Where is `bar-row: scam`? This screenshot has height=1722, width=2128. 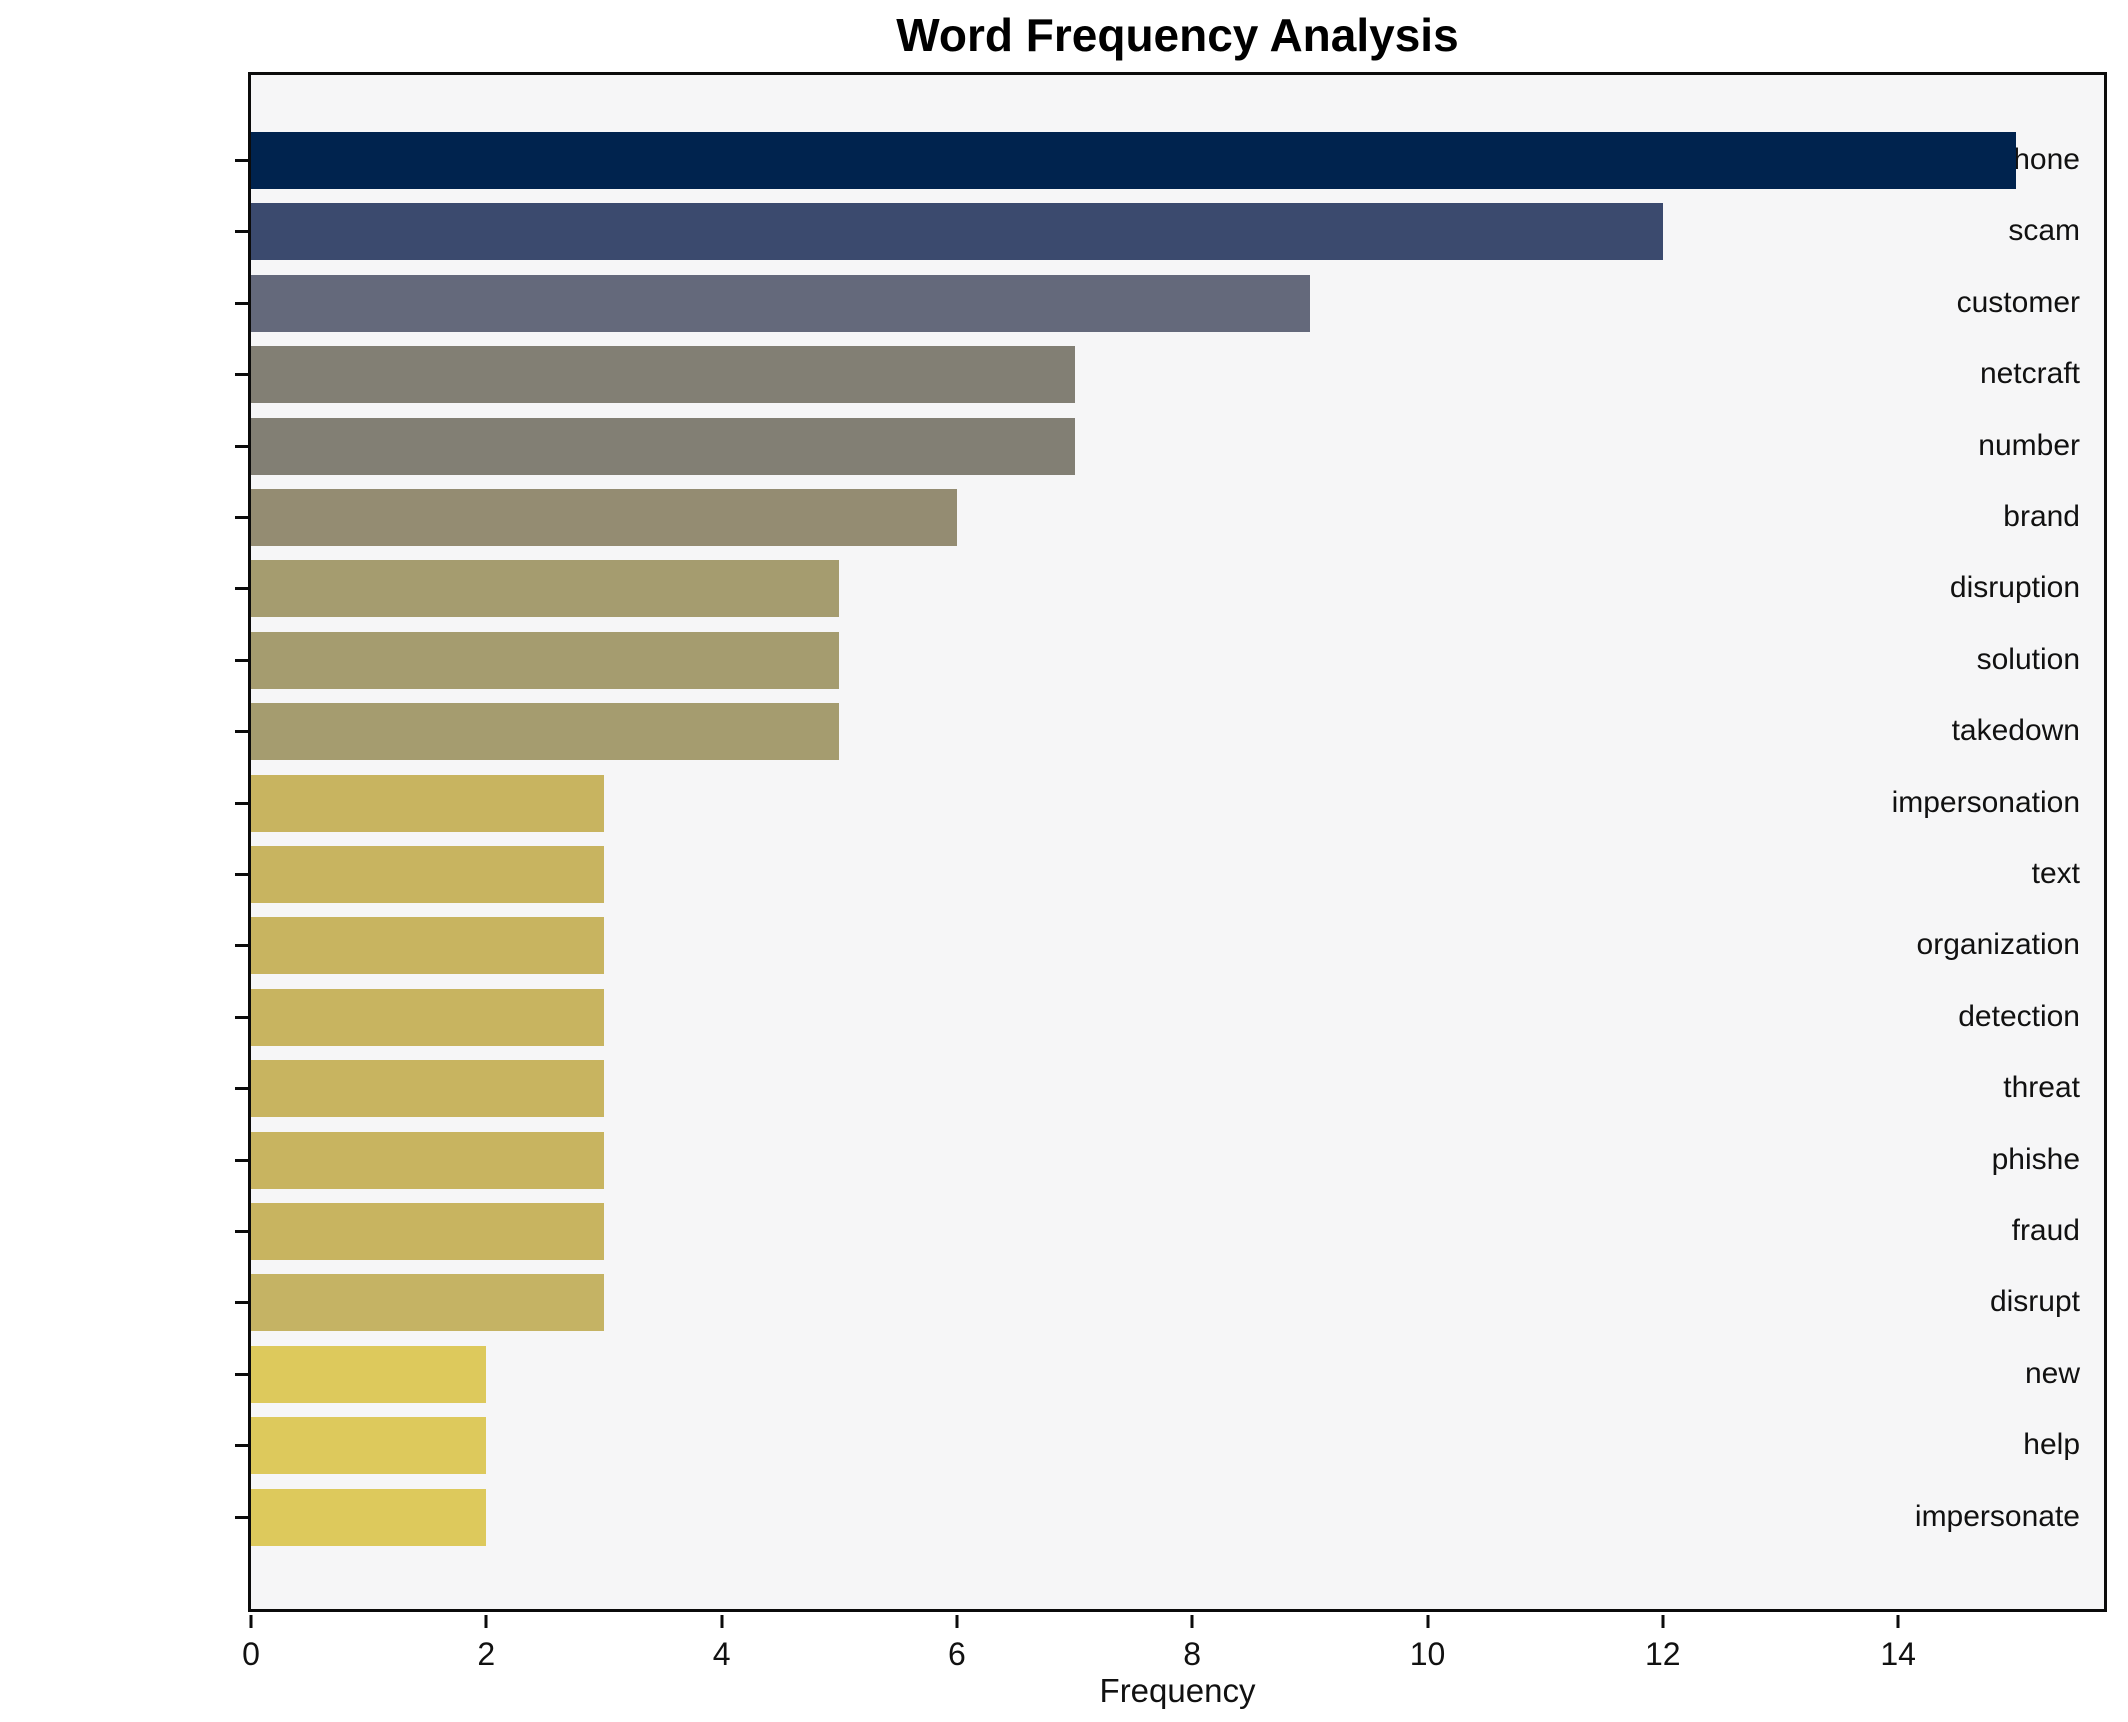
bar-row: scam is located at coordinates (1169, 231).